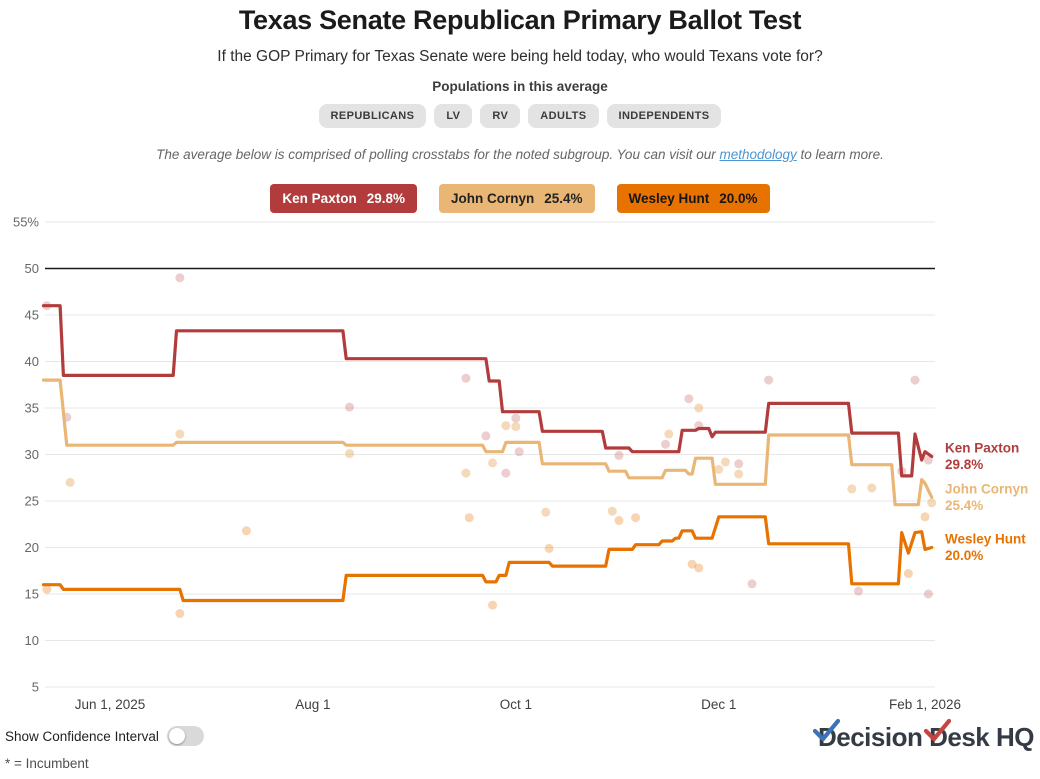 The width and height of the screenshot is (1040, 779). I want to click on toggle-knob, so click(176, 736).